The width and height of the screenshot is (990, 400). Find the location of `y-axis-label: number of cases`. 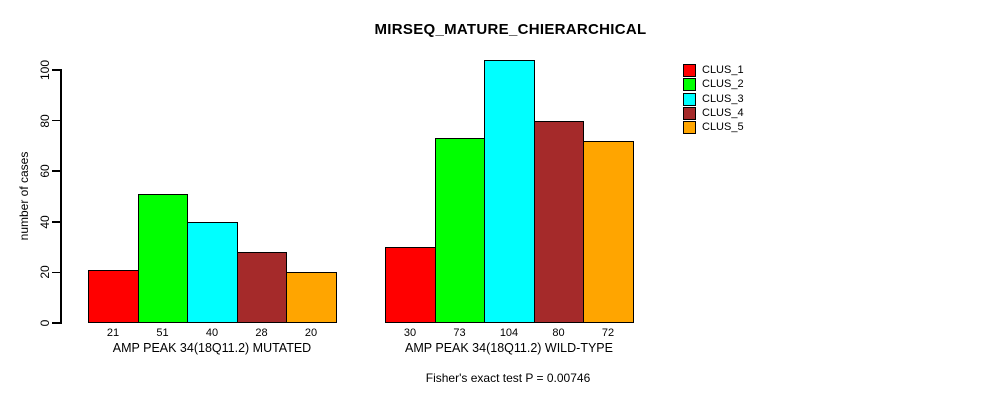

y-axis-label: number of cases is located at coordinates (24, 196).